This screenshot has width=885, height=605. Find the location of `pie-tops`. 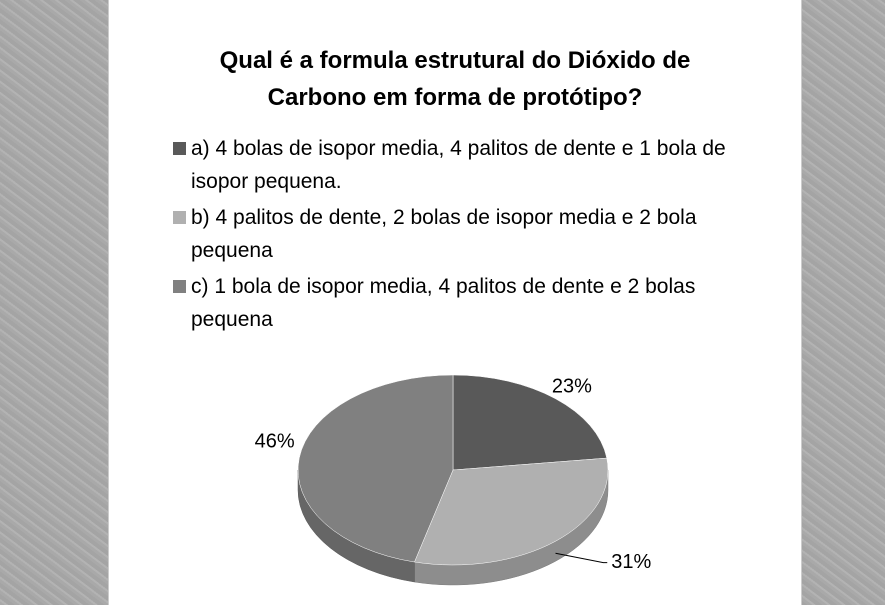

pie-tops is located at coordinates (453, 470).